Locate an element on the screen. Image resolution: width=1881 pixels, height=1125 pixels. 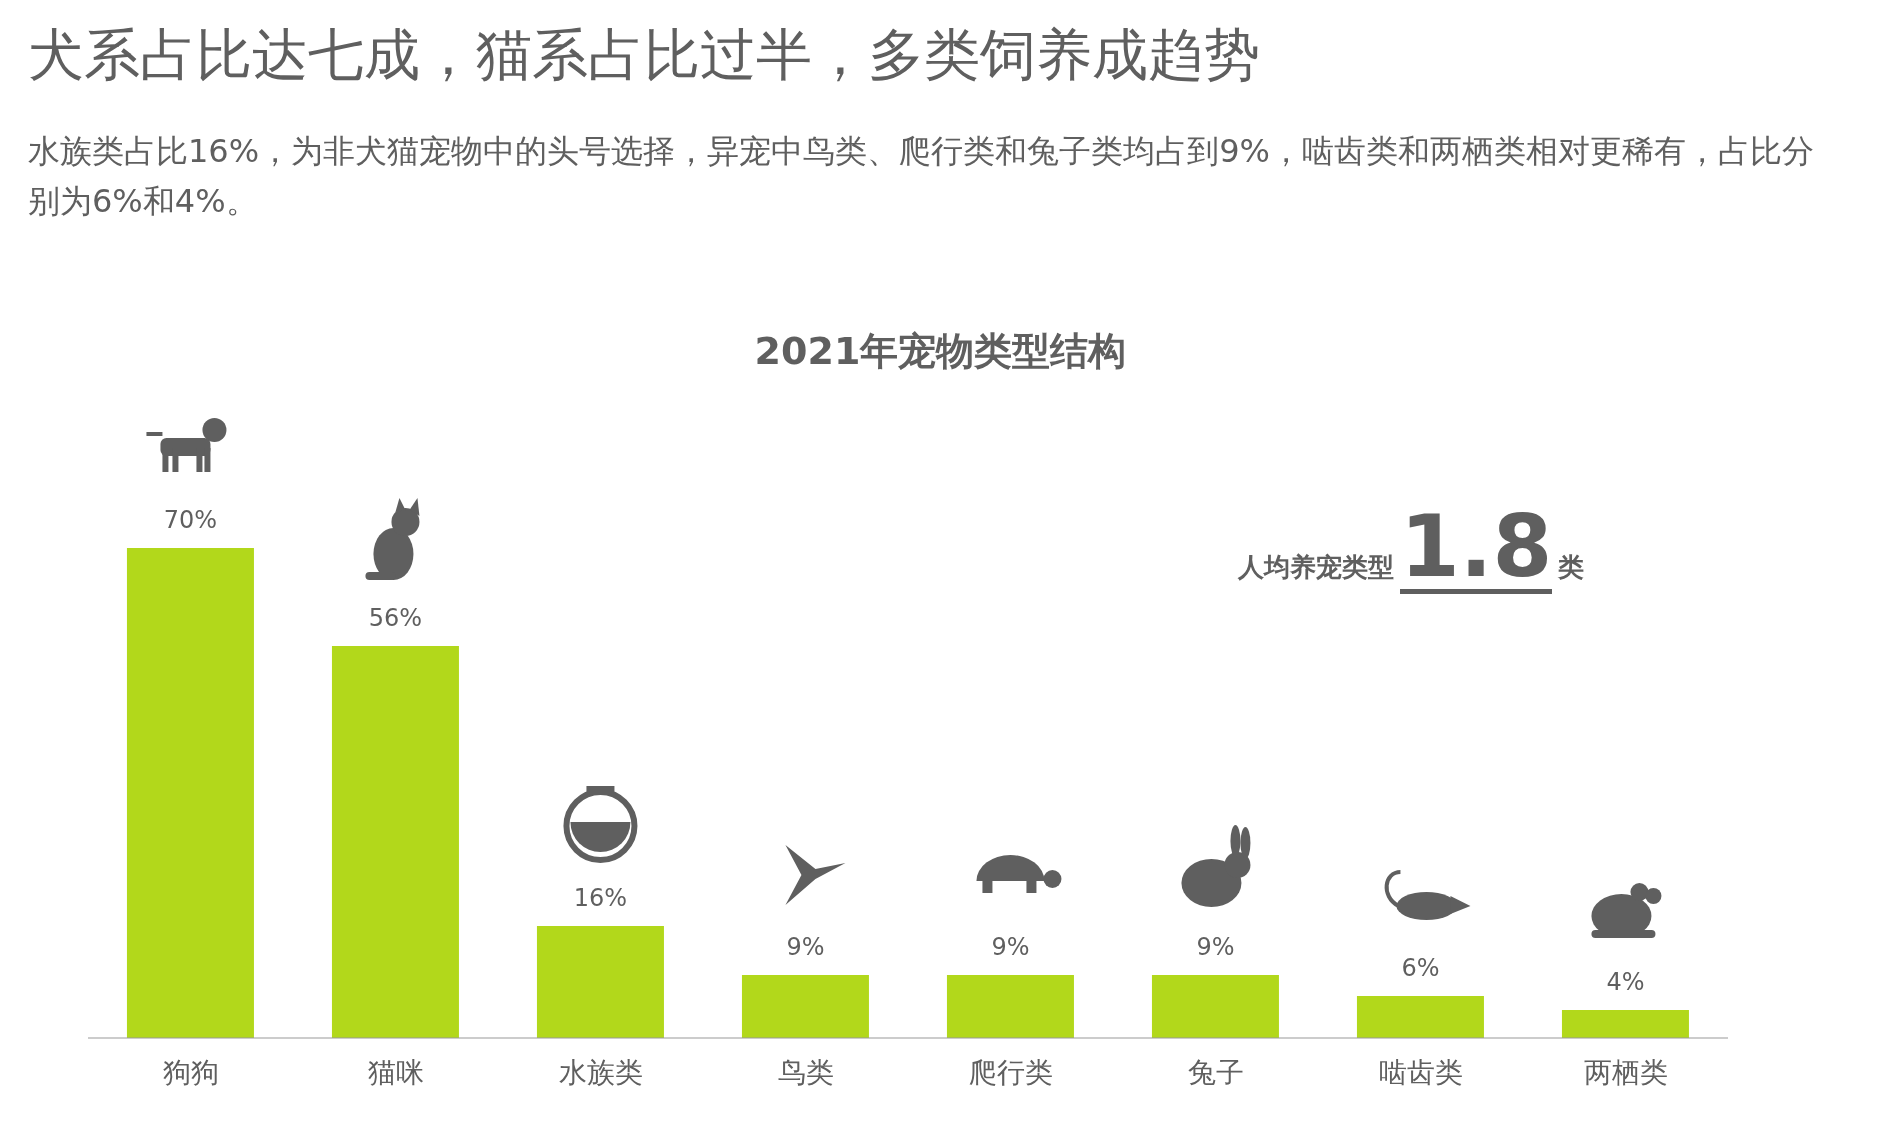
x-tick-label: 狗狗 is located at coordinates (190, 1072).